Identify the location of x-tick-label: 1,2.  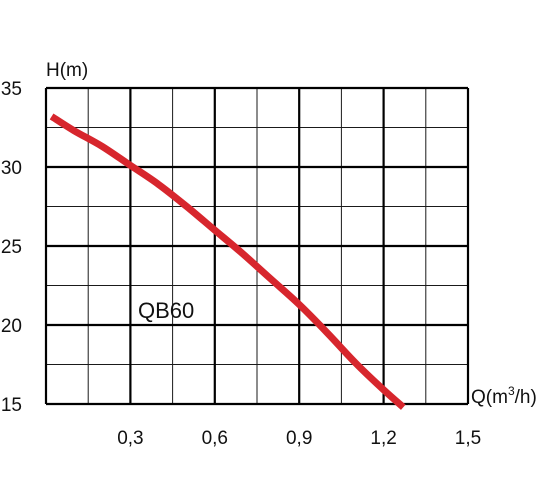
(383, 438).